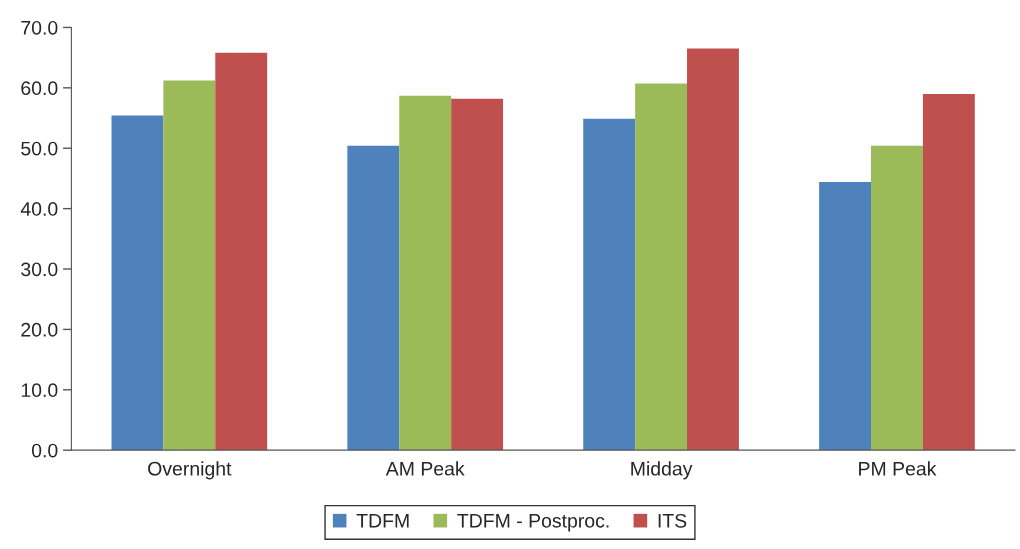 Image resolution: width=1020 pixels, height=549 pixels. I want to click on x-tick-label: Midday, so click(662, 470).